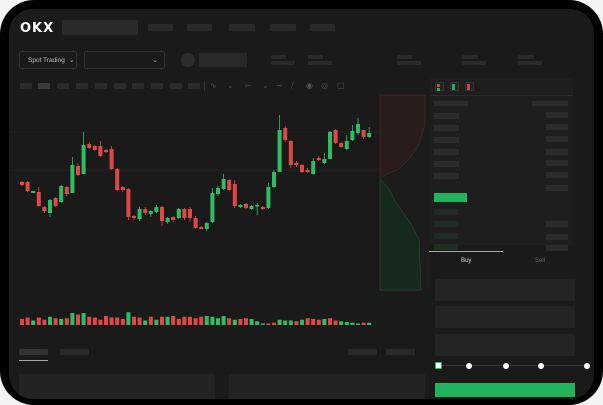 The height and width of the screenshot is (405, 603). I want to click on tab-buy: Buy, so click(466, 261).